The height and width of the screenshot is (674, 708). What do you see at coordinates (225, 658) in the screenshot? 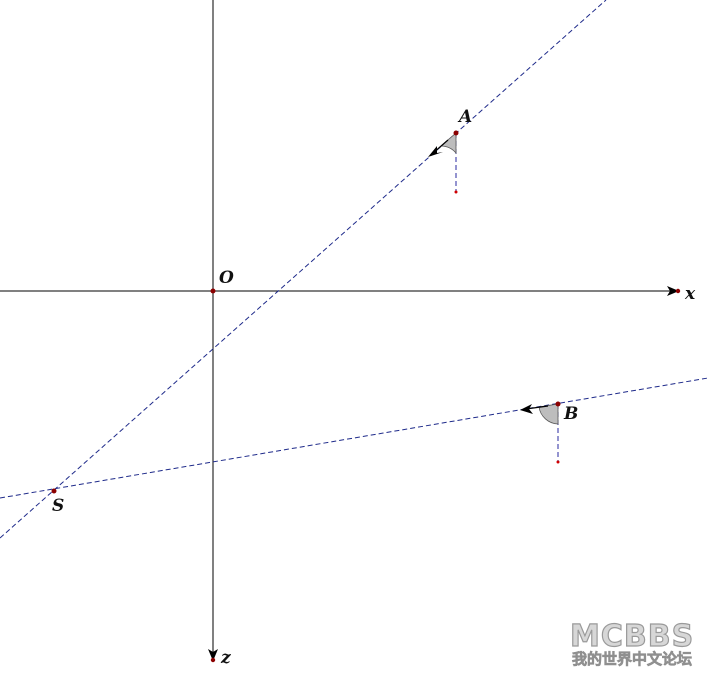
I see `label-z-axis: z` at bounding box center [225, 658].